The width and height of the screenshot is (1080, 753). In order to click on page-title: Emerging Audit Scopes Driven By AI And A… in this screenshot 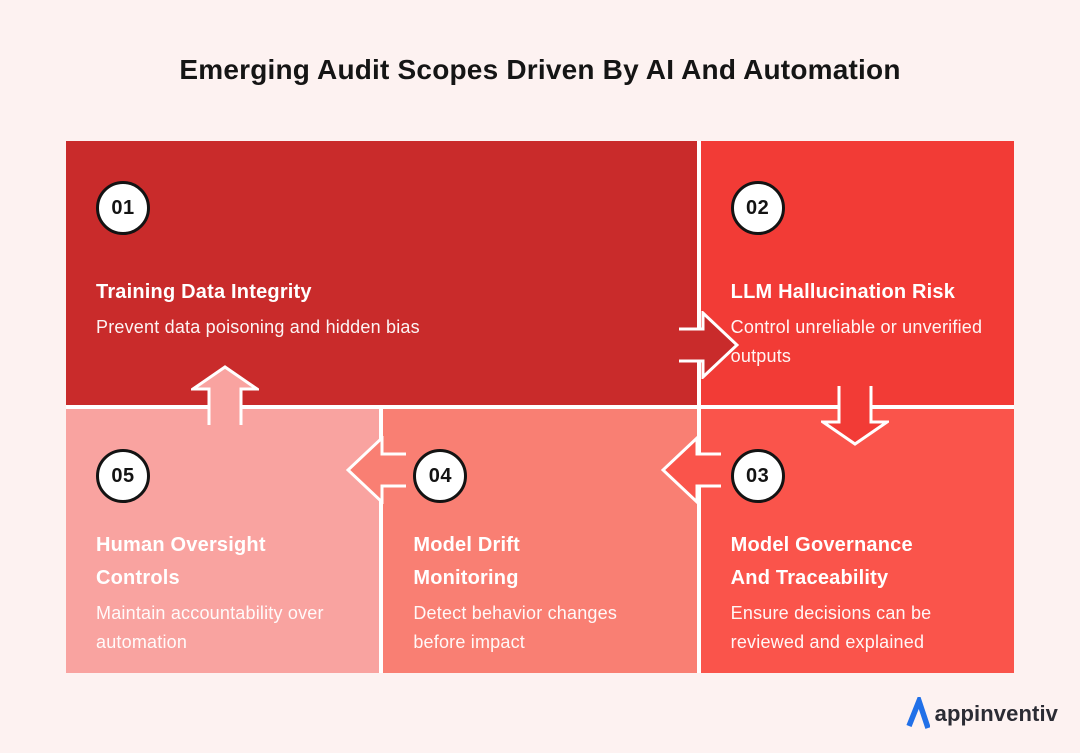, I will do `click(540, 69)`.